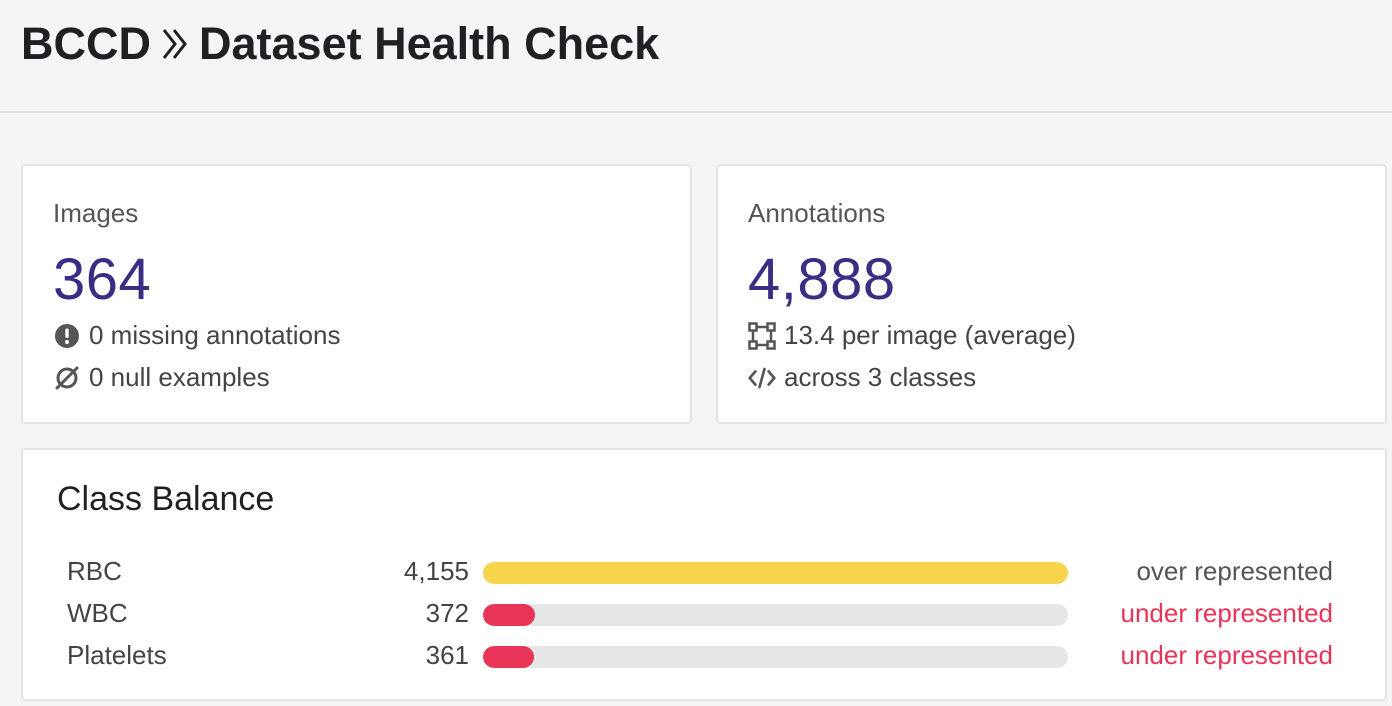  I want to click on missing-annotations-text: 0 missing annotations, so click(215, 335).